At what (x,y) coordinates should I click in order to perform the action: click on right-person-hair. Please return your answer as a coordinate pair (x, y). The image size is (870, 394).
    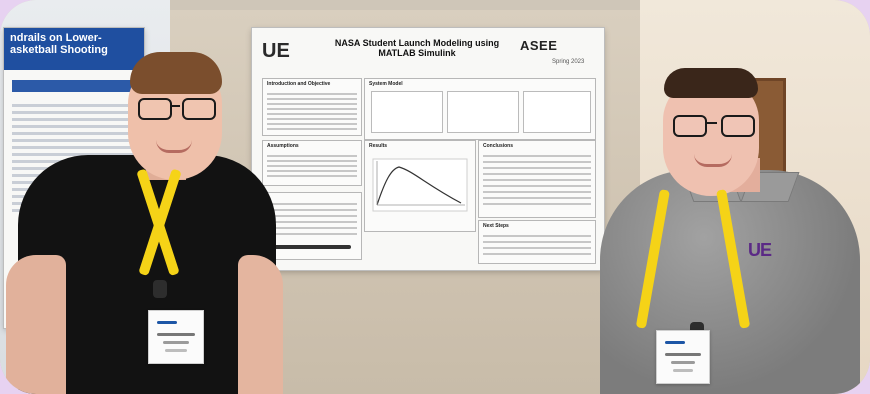
    Looking at the image, I should click on (711, 83).